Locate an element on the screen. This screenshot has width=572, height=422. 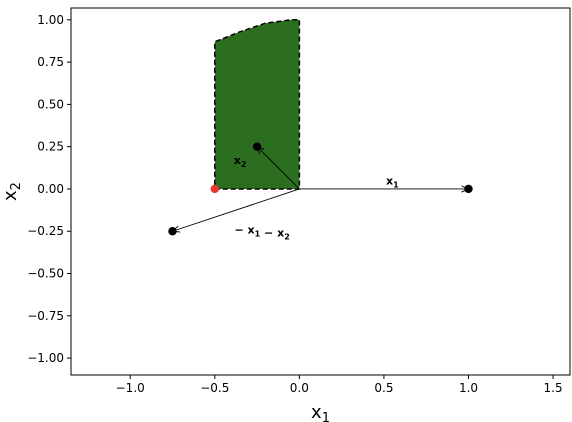
vector-label-0: x1 is located at coordinates (392, 182).